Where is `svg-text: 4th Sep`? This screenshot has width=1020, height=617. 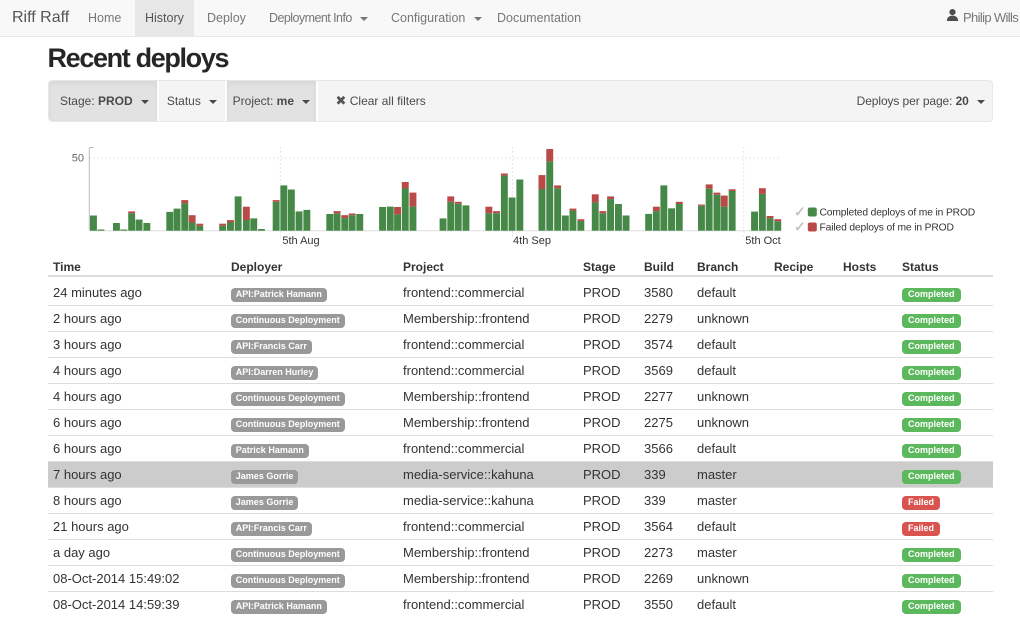 svg-text: 4th Sep is located at coordinates (532, 241).